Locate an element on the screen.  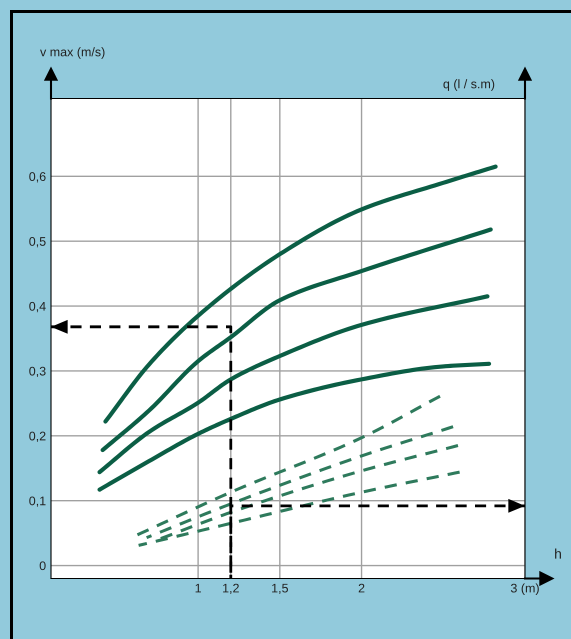
x-tick-label: 1,2 is located at coordinates (231, 589).